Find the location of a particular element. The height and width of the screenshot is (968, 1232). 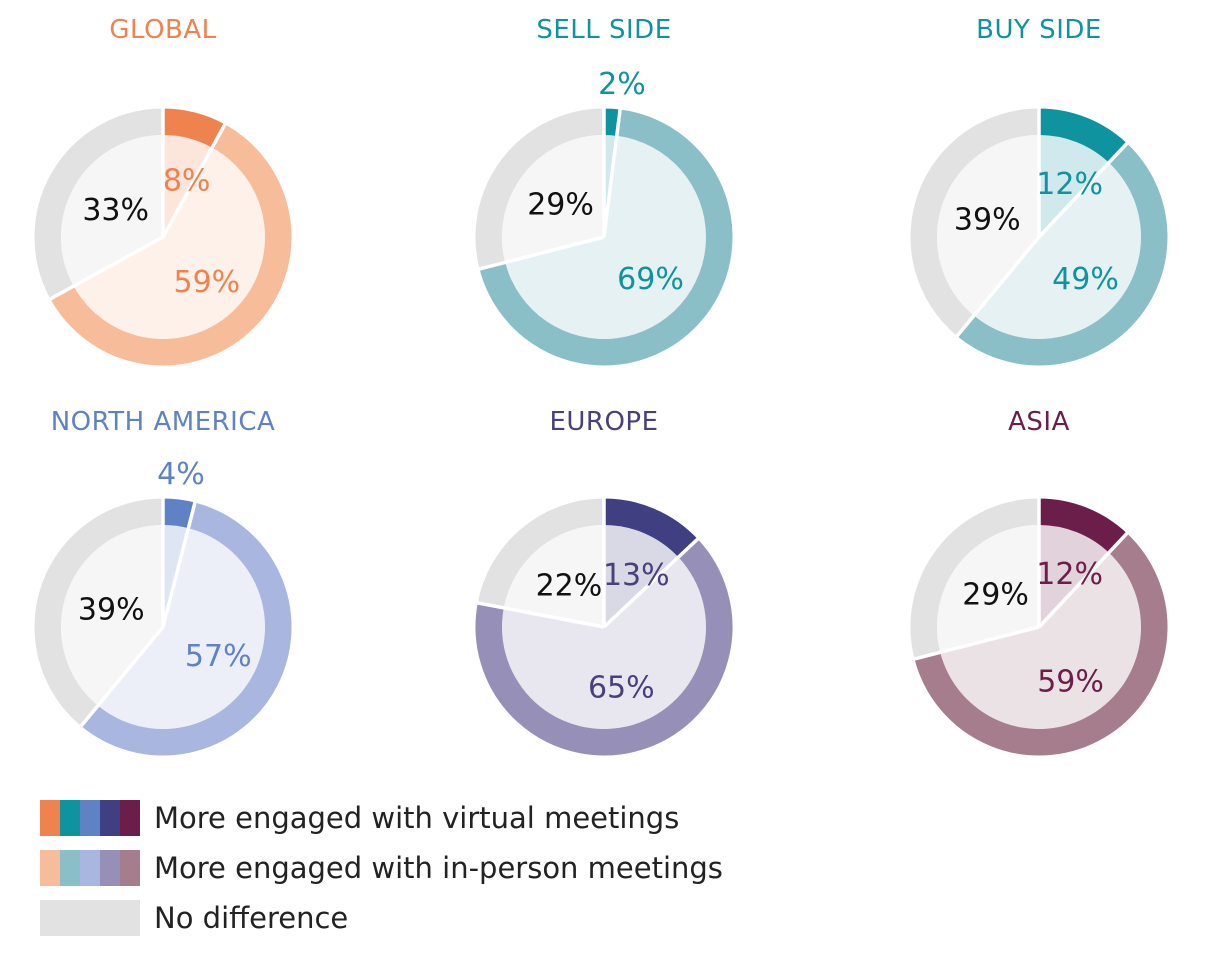

legend-swatch-no-difference is located at coordinates (90, 918).